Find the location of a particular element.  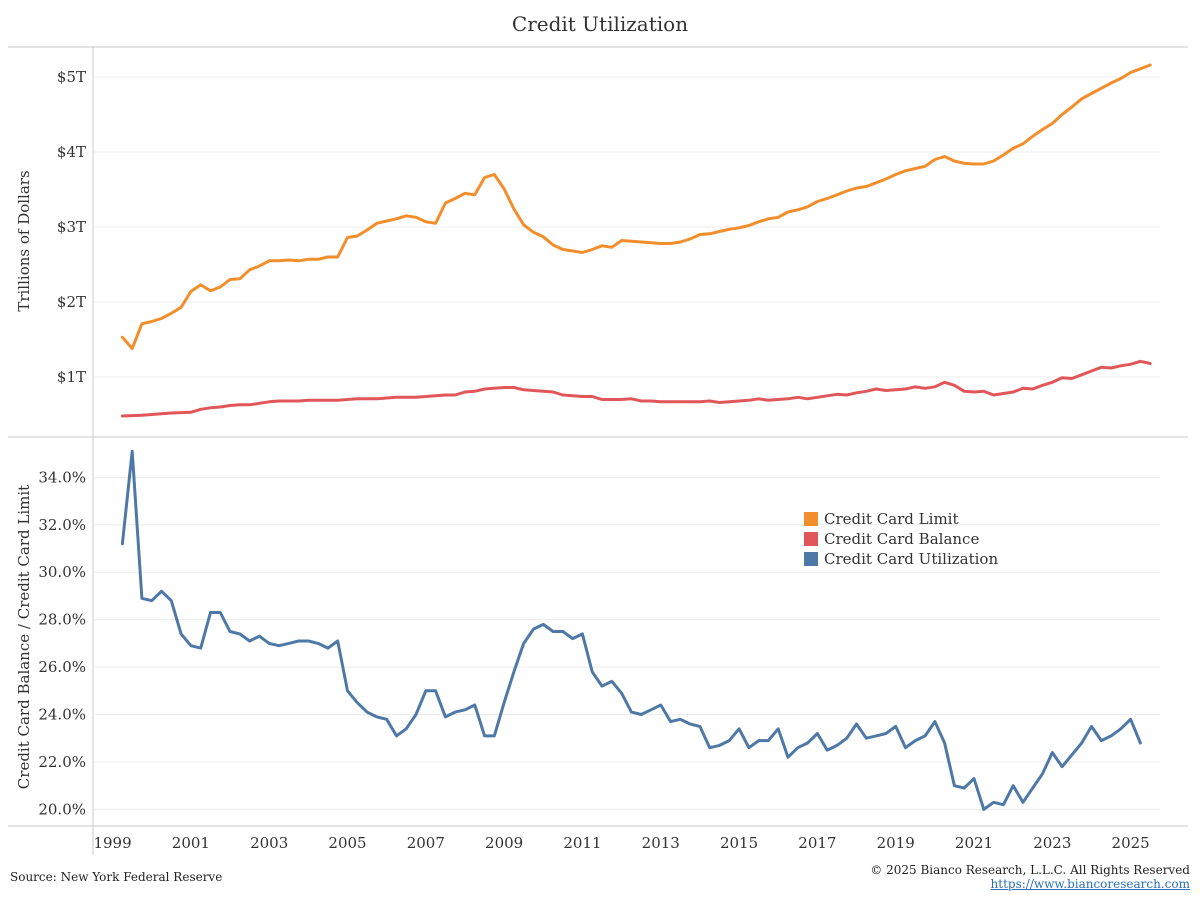

website-link: https://www.biancoresearch.com is located at coordinates (1090, 884).